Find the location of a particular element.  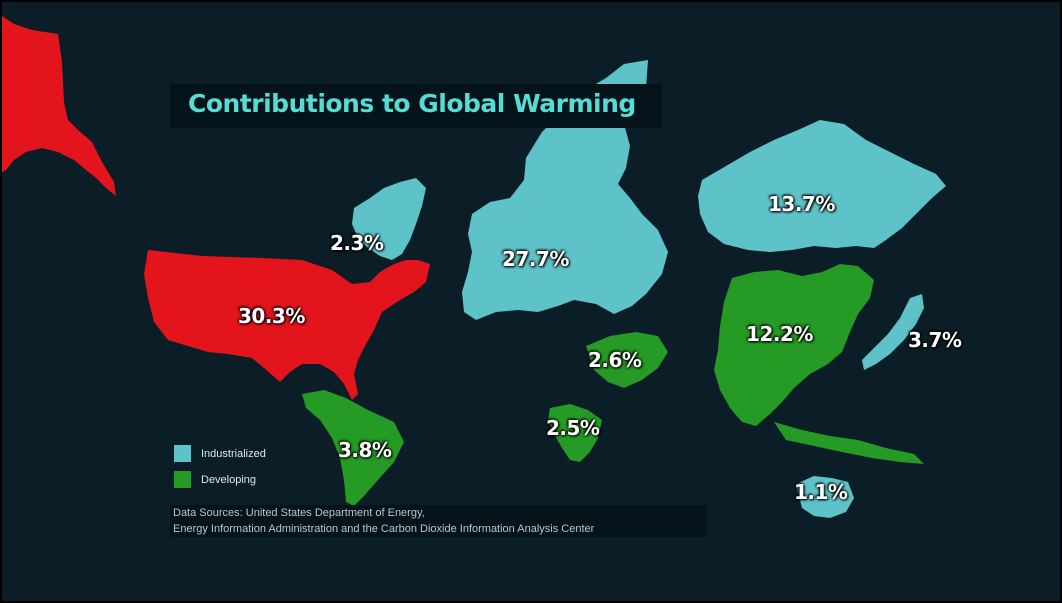

canada-shape is located at coordinates (389, 219).